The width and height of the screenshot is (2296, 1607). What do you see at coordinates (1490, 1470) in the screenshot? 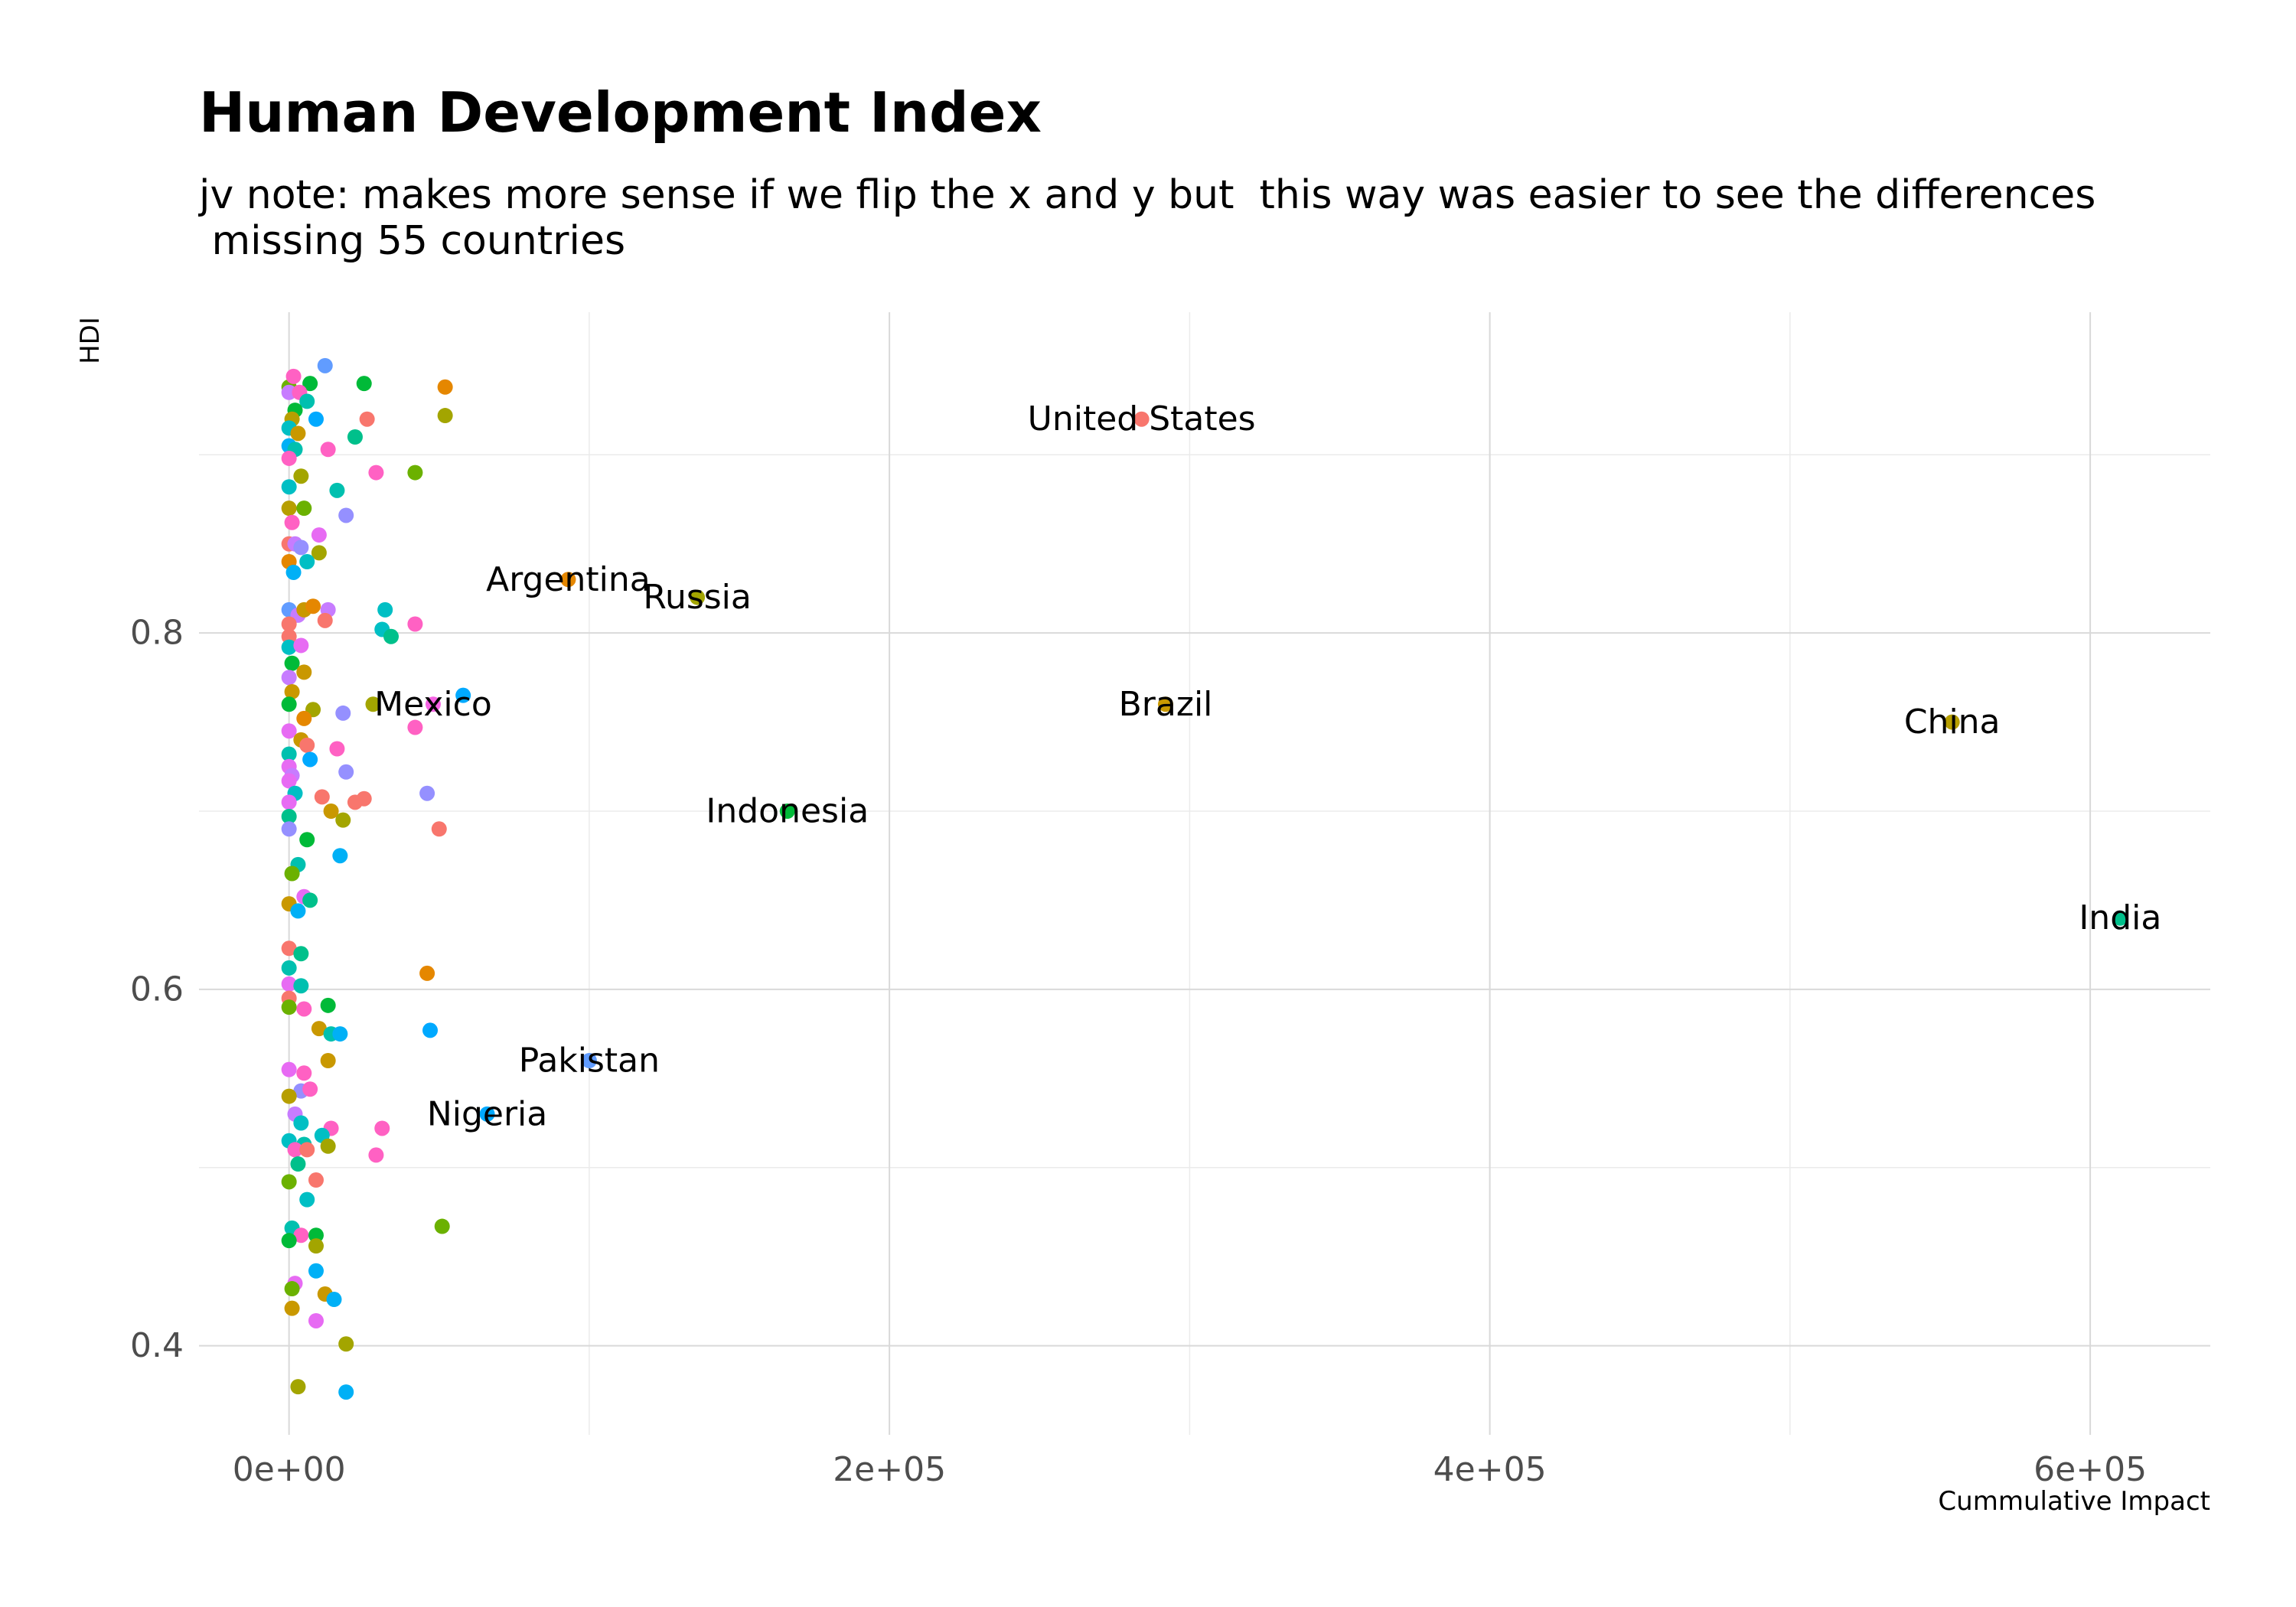
I see `x-tick-label: 4e+05` at bounding box center [1490, 1470].